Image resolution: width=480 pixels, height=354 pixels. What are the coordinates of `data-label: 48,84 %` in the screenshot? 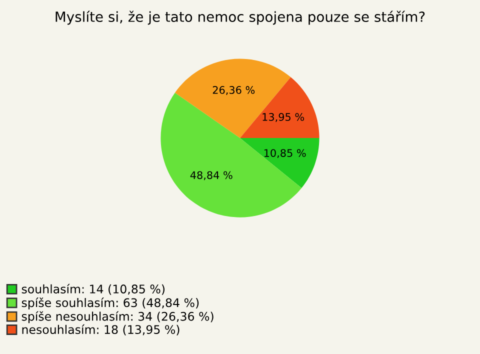 It's located at (211, 175).